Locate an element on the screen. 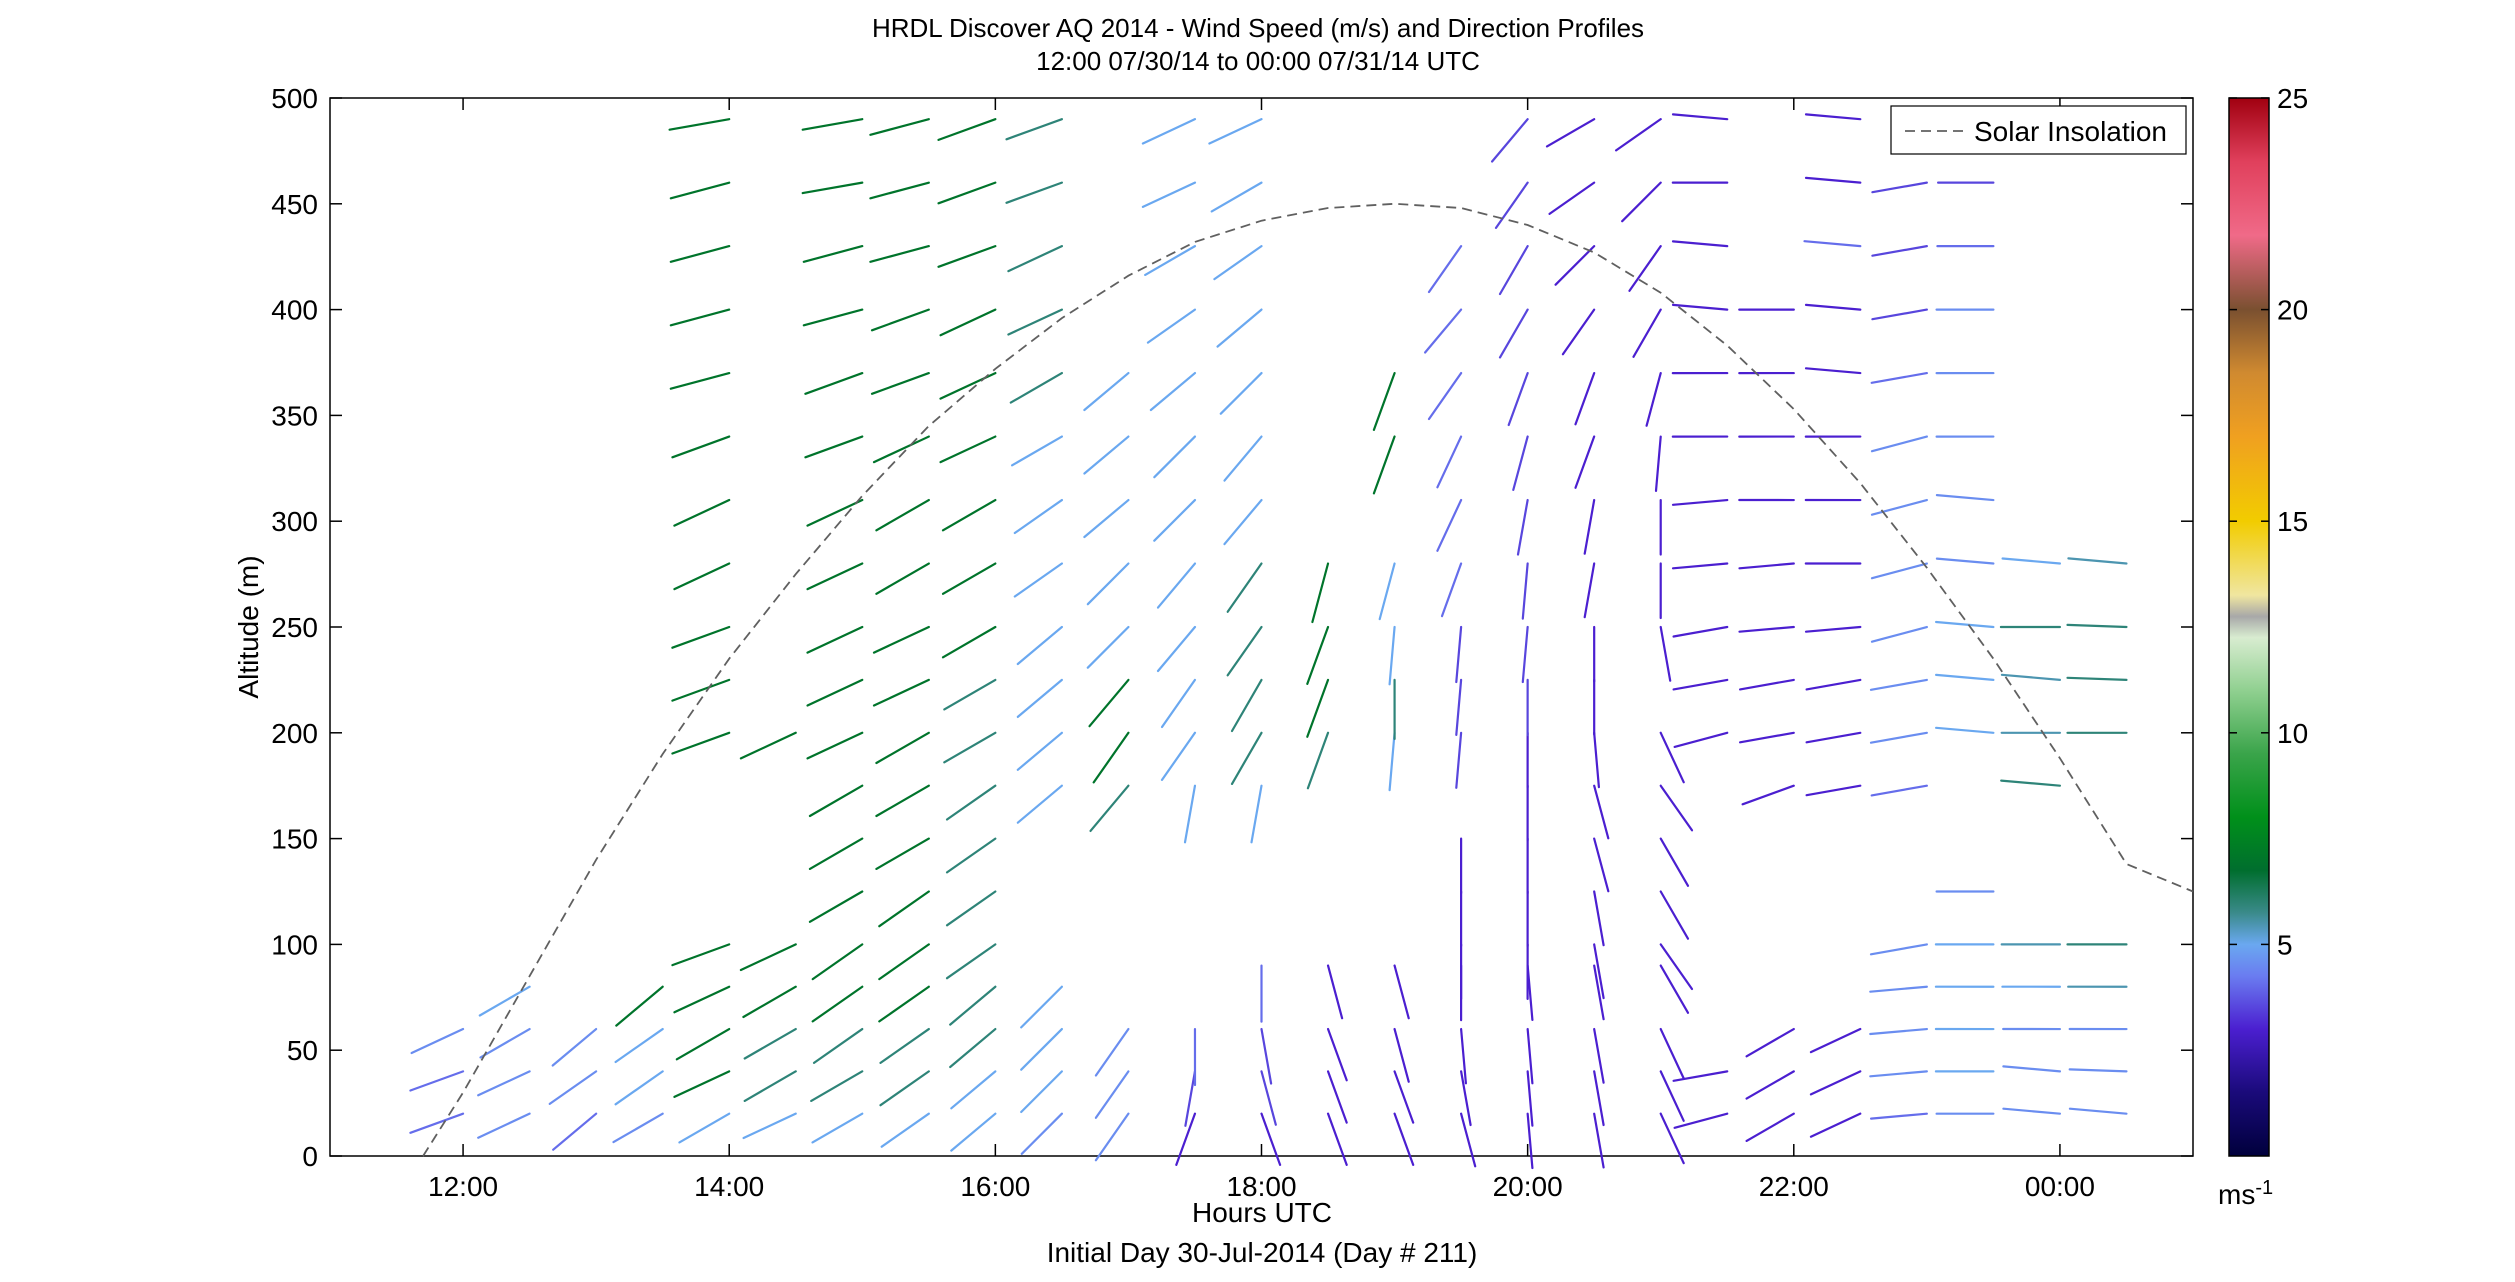  legend: Solar Insolation is located at coordinates (2038, 130).